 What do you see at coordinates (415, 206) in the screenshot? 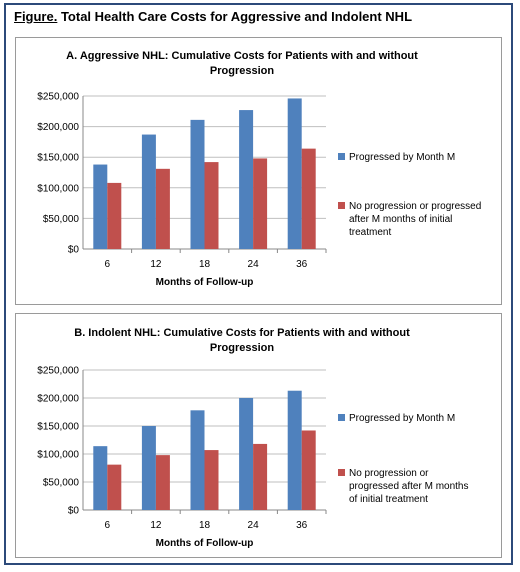
I see `legend-label-2: No progression or progressed` at bounding box center [415, 206].